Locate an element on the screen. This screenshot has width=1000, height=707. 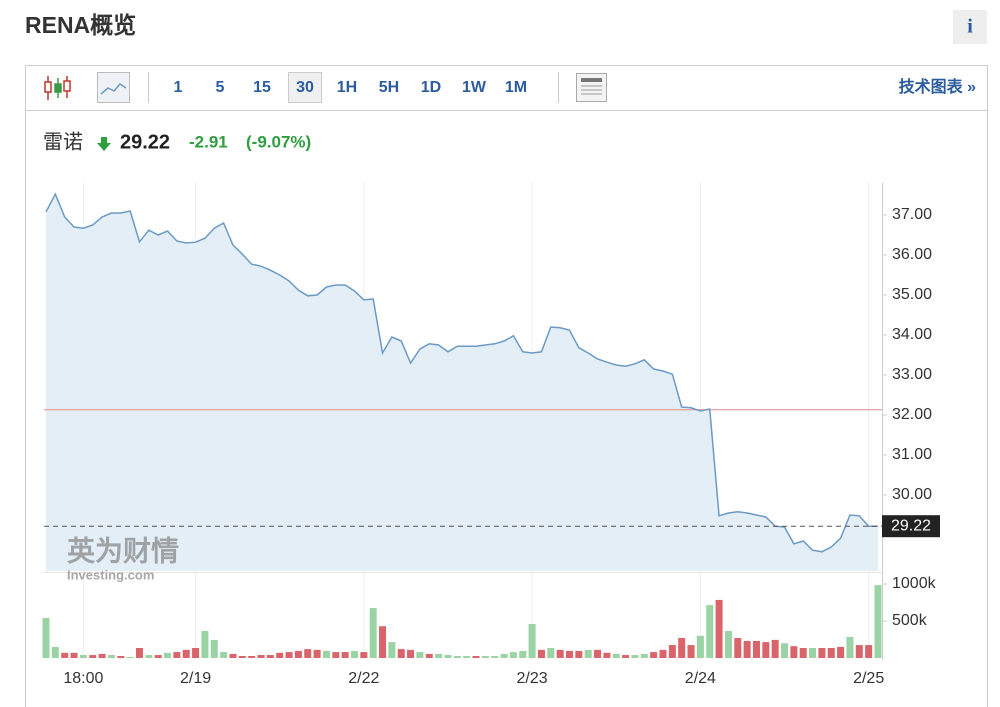
interval-button: 30 is located at coordinates (305, 87).